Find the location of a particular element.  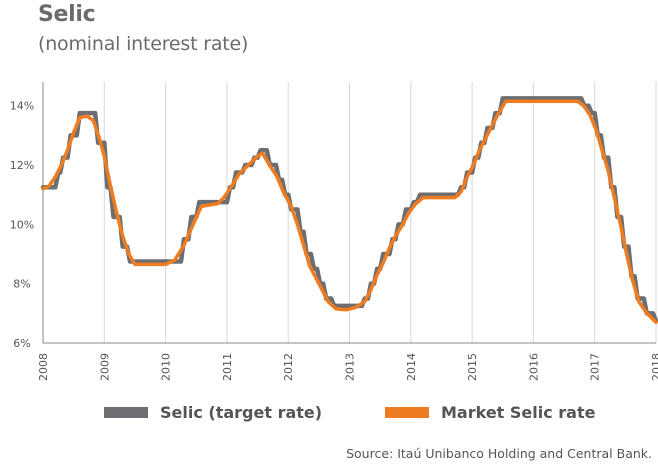

x-tick-label-2015: 2015 is located at coordinates (472, 367).